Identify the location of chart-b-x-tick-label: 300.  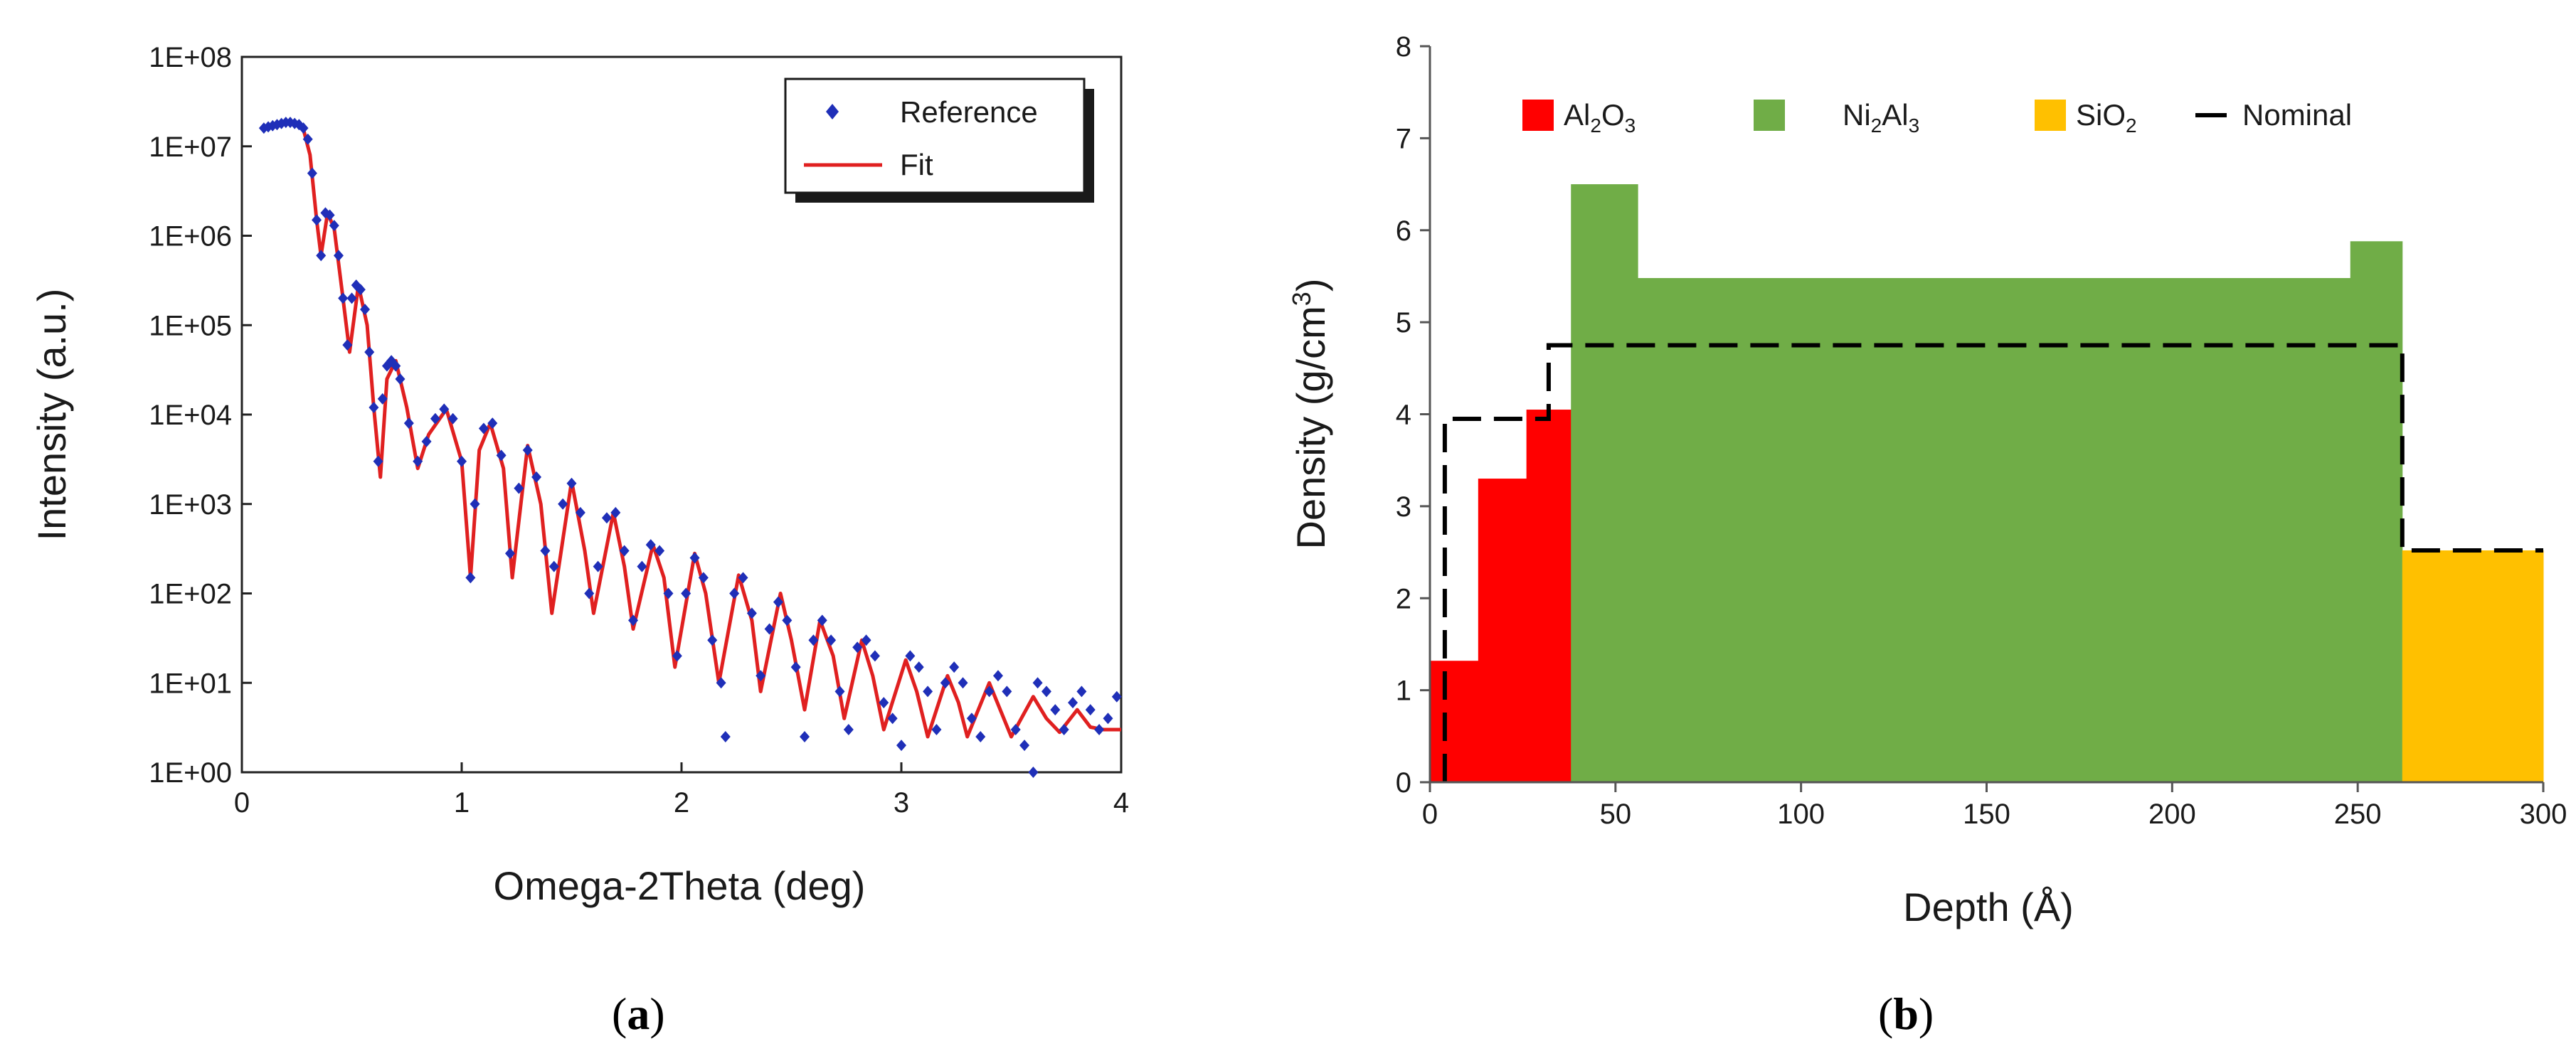
(2543, 814).